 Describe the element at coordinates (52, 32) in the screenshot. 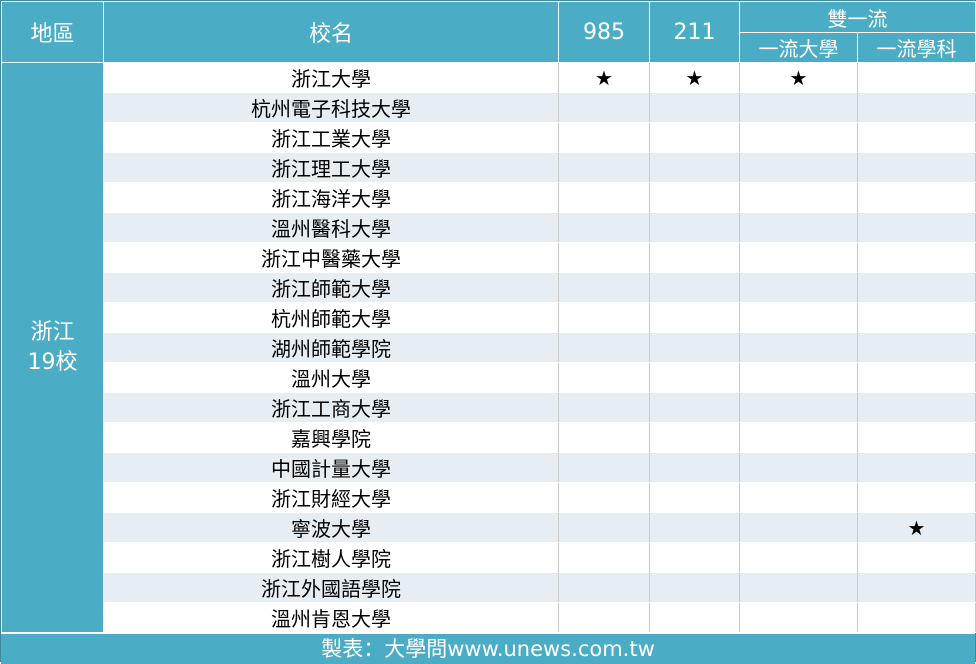

I see `header-region: 地區` at that location.